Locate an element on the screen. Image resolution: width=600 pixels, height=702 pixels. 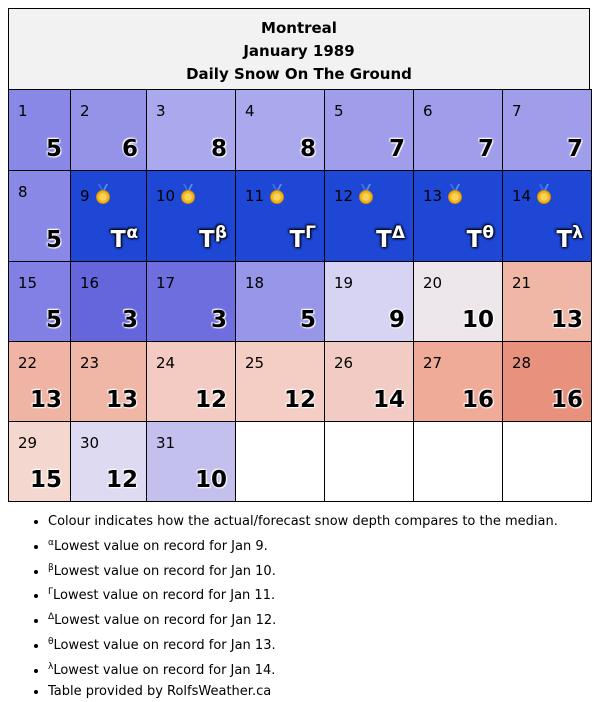
record-footnote-marker: α is located at coordinates (132, 233).